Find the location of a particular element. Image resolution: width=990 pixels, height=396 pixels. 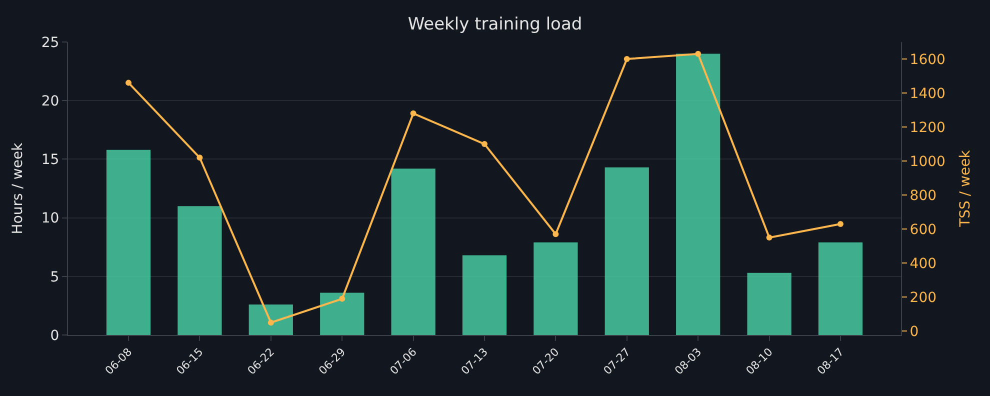

y2-tick-label: 200 is located at coordinates (923, 298).